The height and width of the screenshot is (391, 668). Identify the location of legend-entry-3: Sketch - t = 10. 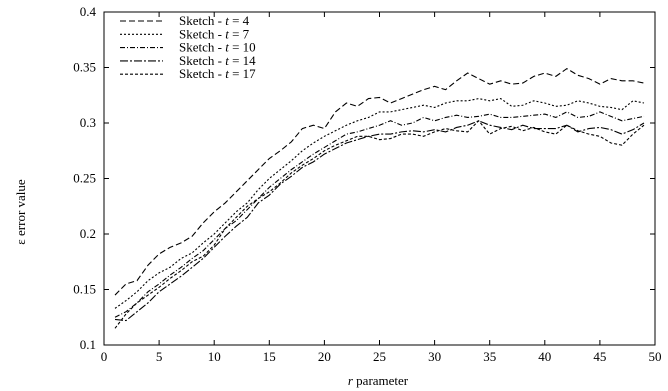
(217, 47).